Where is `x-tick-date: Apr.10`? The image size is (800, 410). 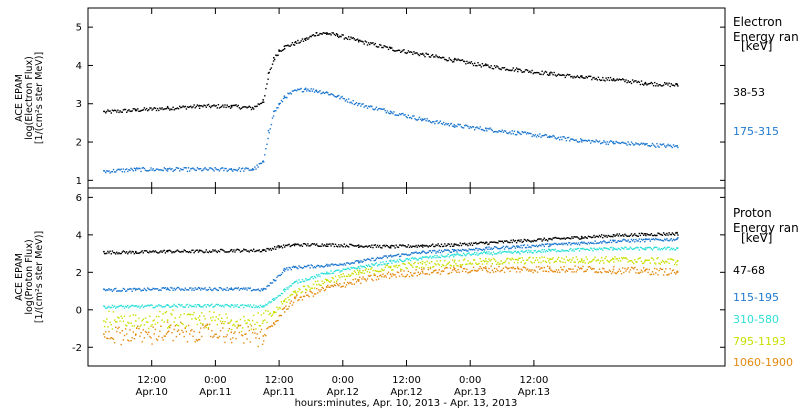 x-tick-date: Apr.10 is located at coordinates (152, 392).